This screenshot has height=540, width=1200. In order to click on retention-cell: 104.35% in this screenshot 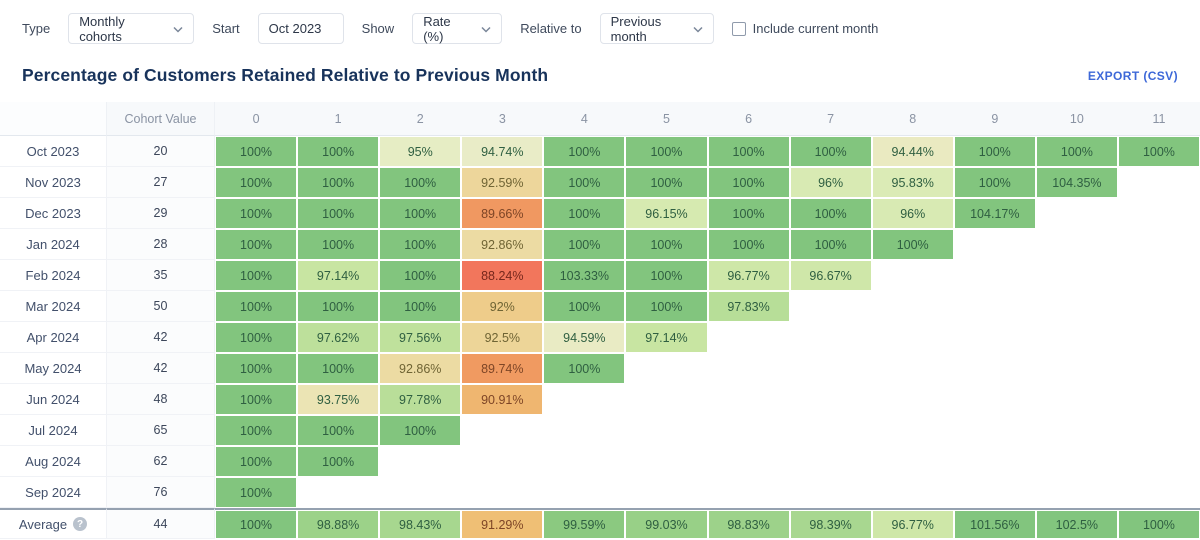, I will do `click(1076, 182)`.